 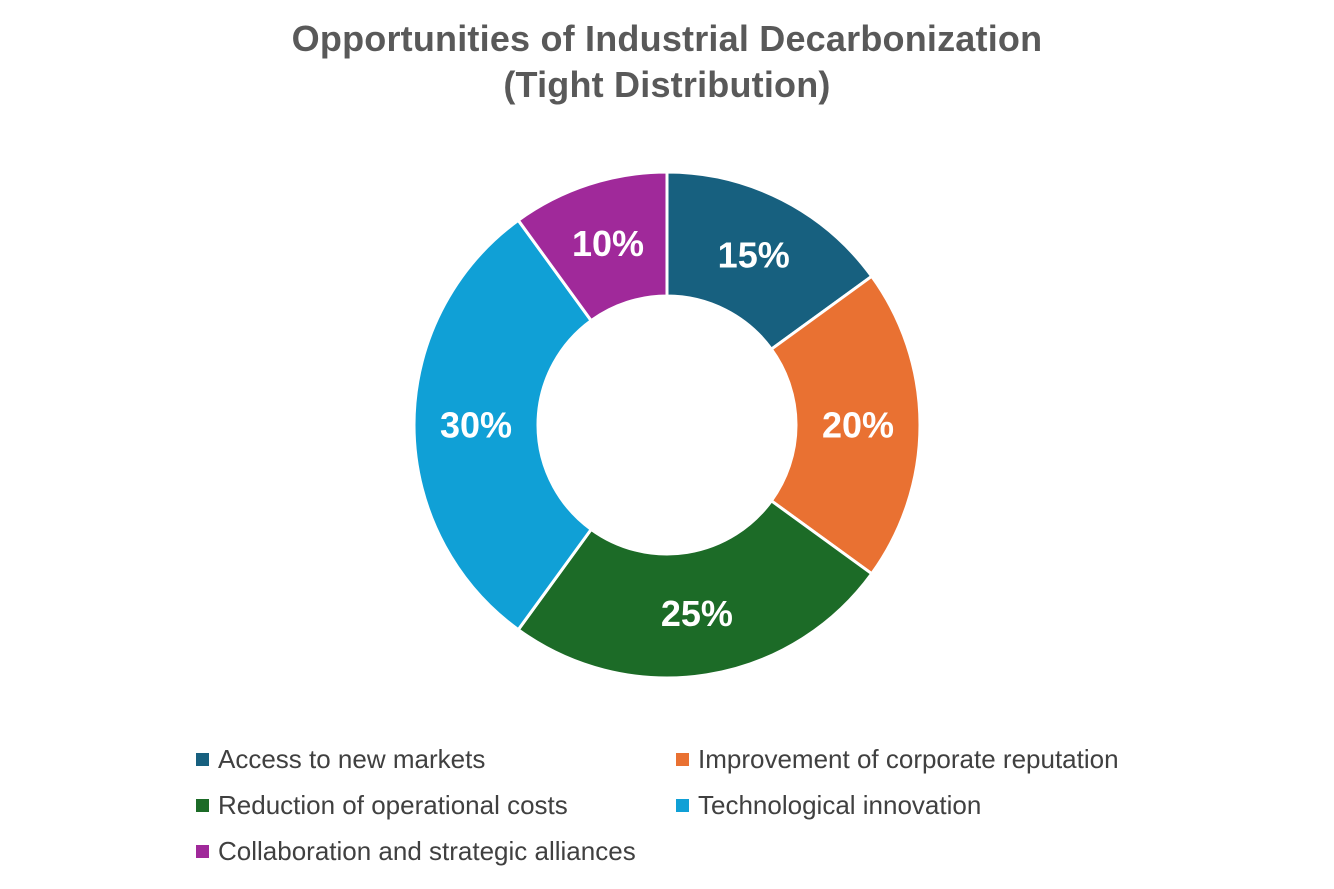 I want to click on legend-label-4: Technological innovation, so click(x=840, y=804).